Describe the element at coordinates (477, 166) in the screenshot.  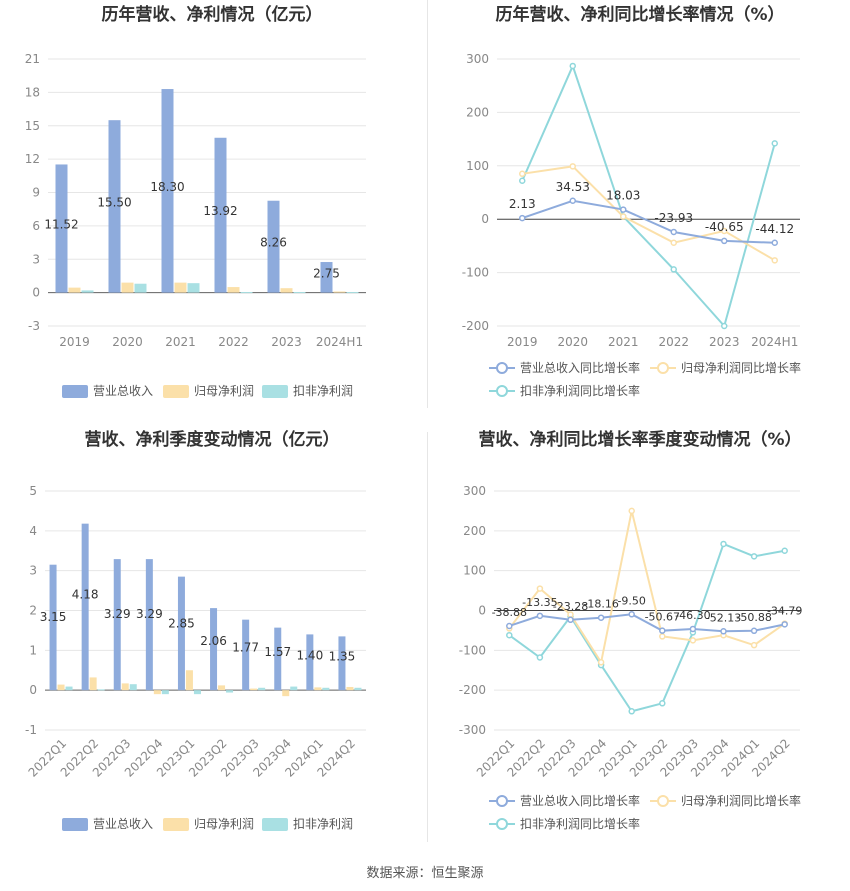
I see `y-tick-label: 100` at that location.